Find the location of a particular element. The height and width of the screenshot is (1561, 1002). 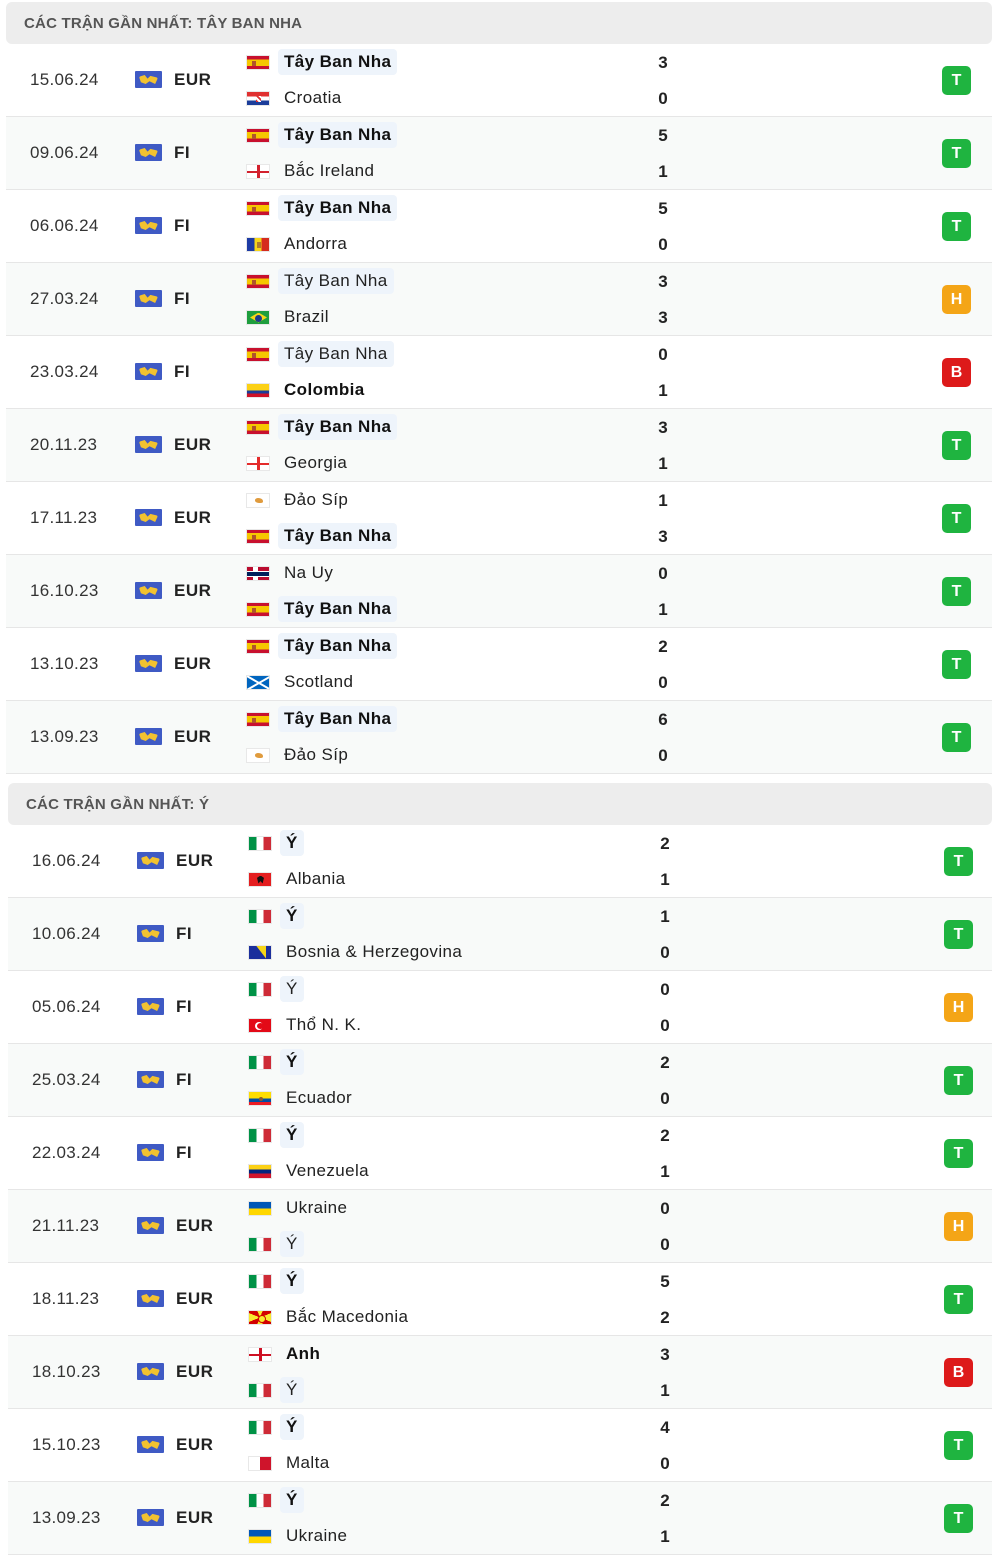

home-team: Na Uy is located at coordinates (292, 573).